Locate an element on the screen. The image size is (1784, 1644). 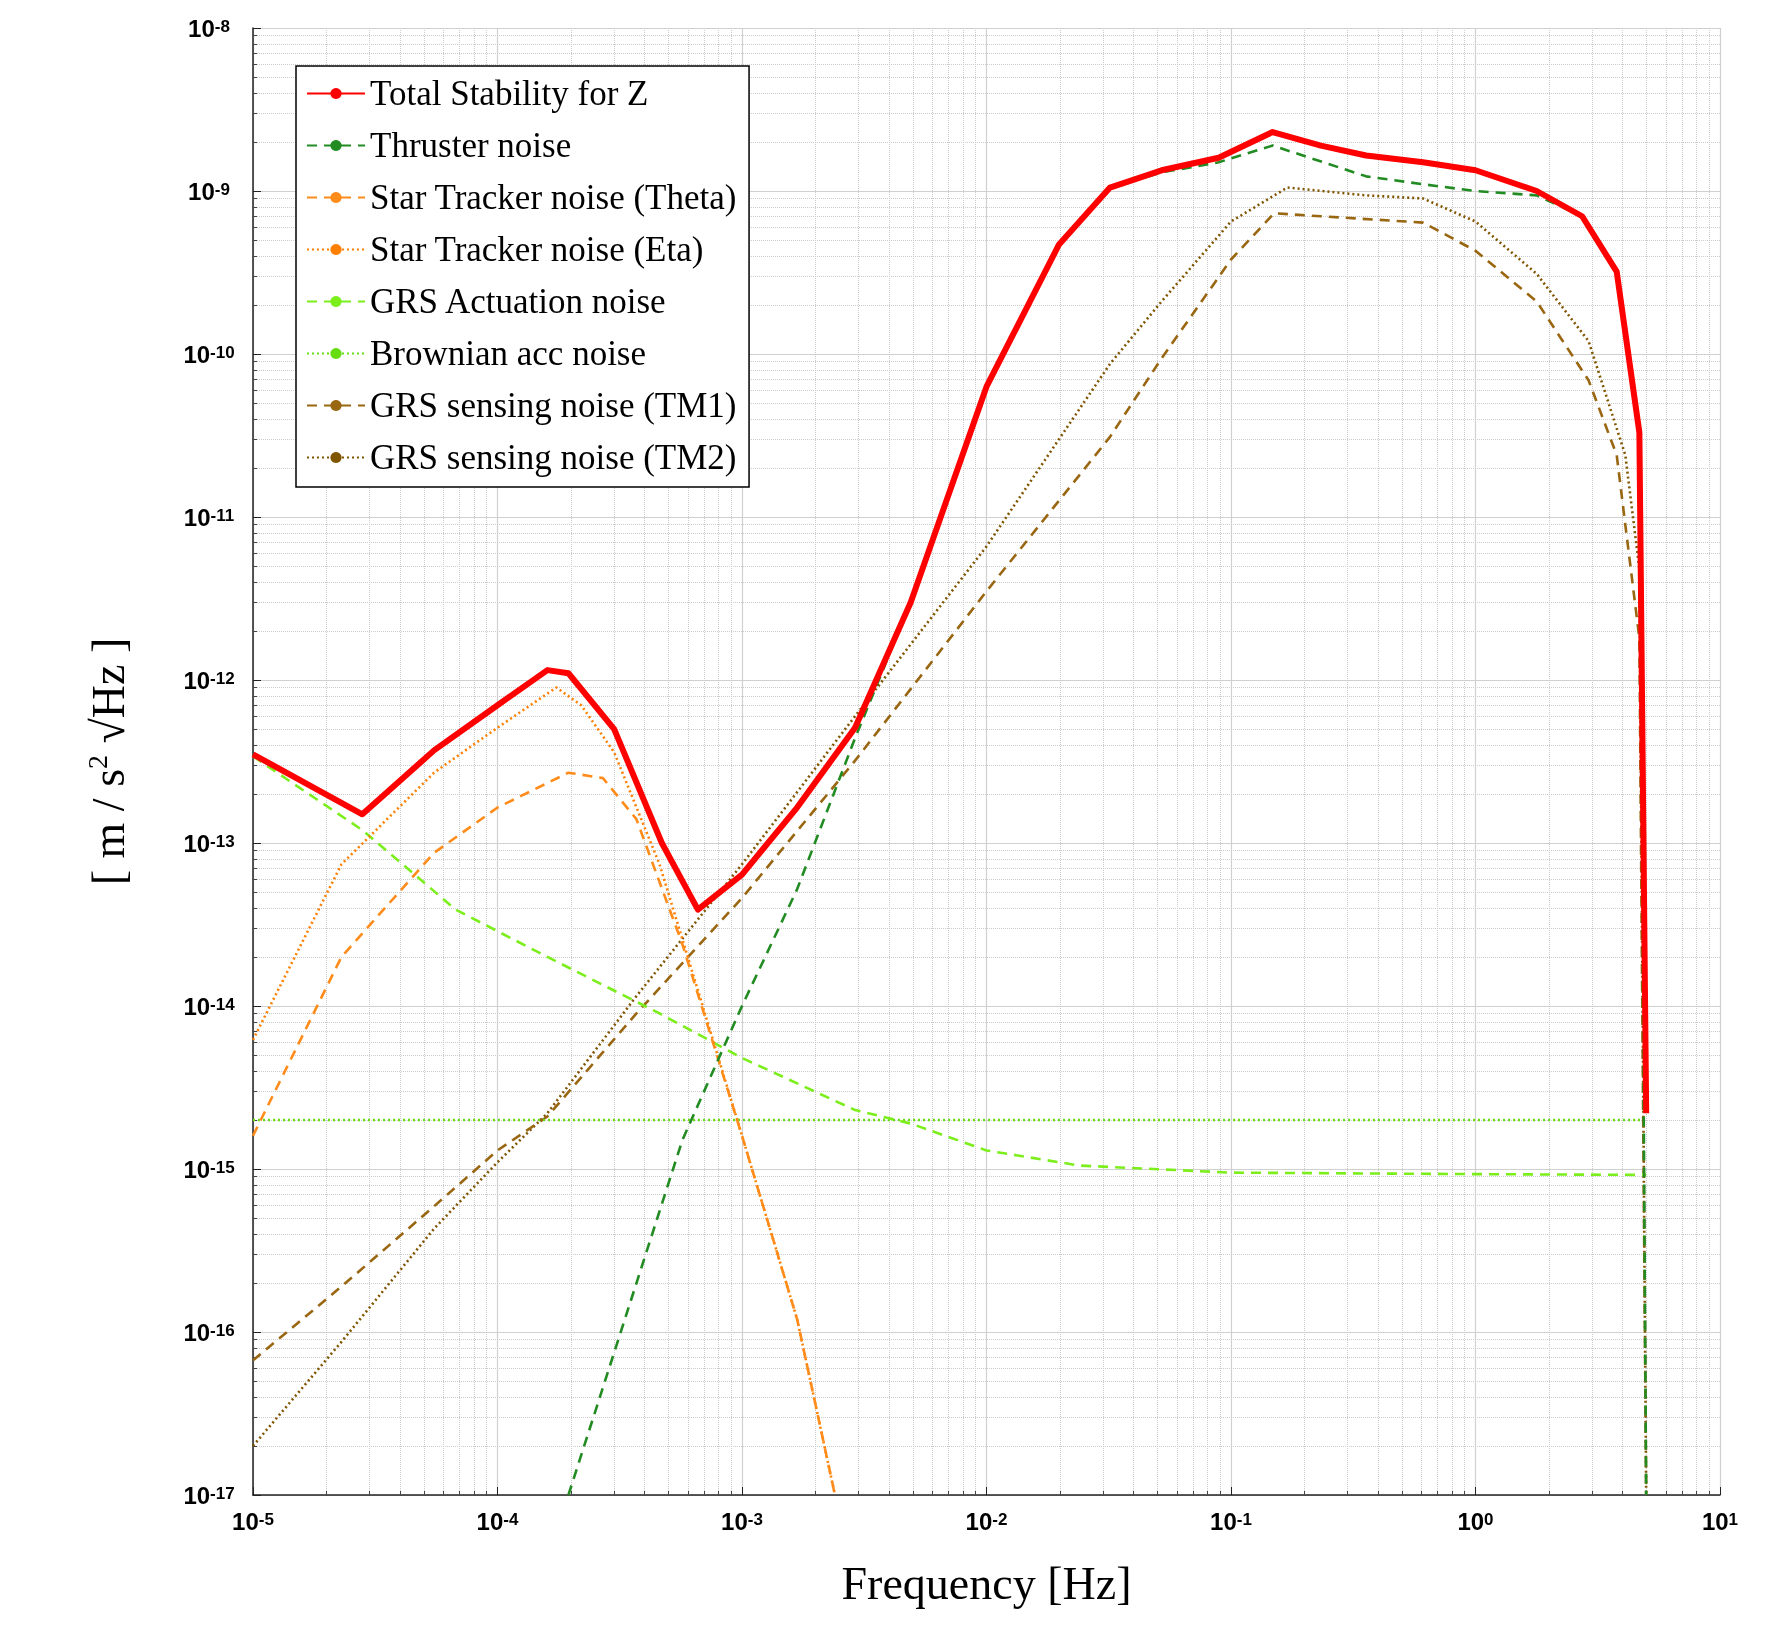
legend-label: GRS Actuation noise is located at coordinates (518, 301).